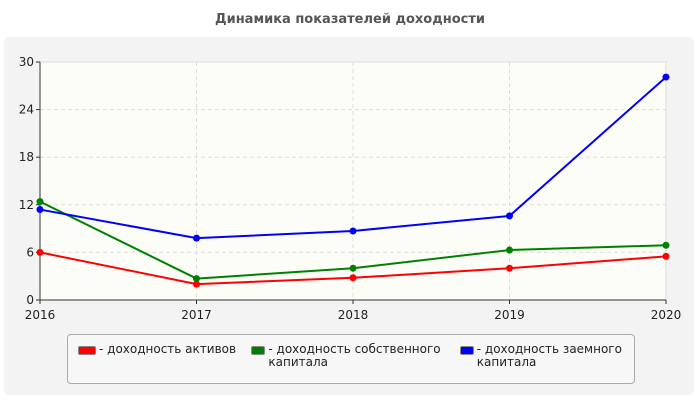  I want to click on legend-label: - доходность активов, so click(168, 349).